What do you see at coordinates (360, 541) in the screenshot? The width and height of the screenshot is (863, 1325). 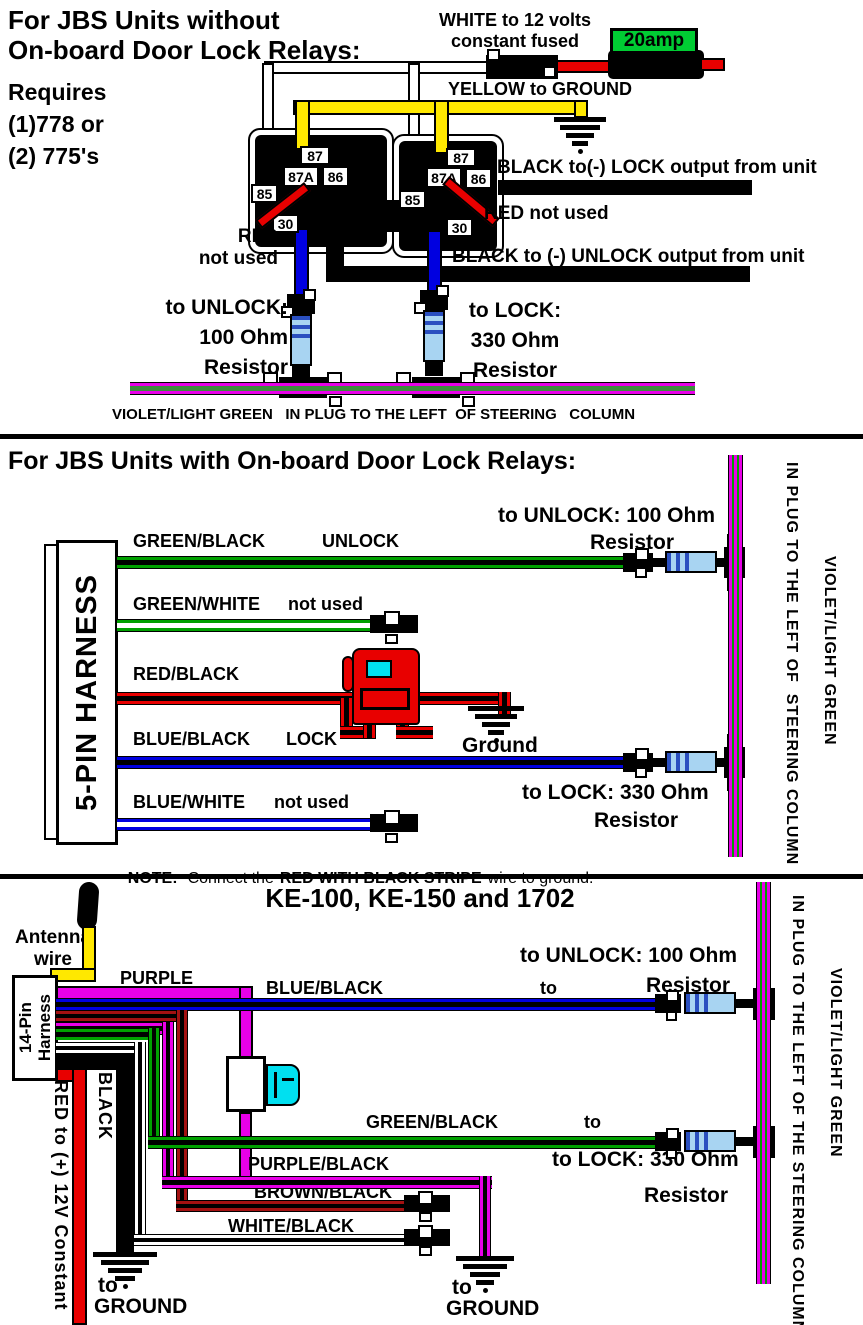 I see `wire1-note: UNLOCK` at bounding box center [360, 541].